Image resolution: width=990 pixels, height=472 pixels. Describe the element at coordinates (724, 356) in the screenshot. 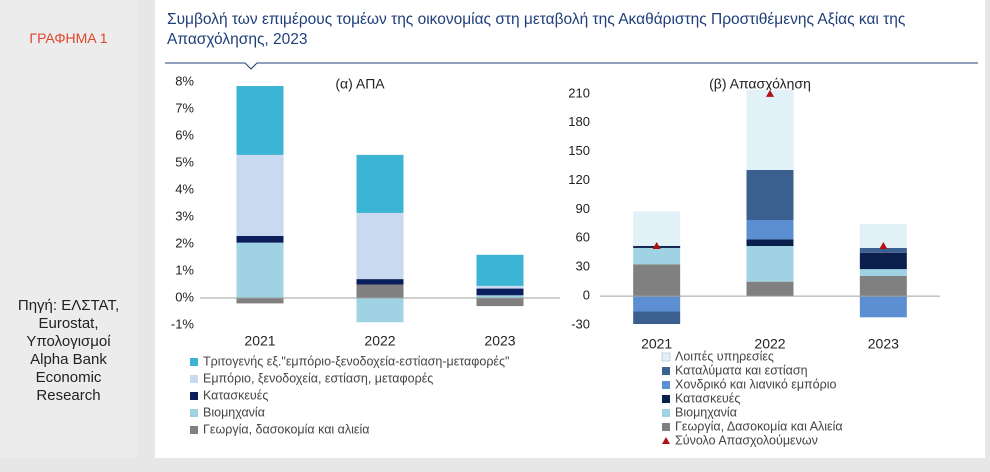

I see `legend-label: Λοιπές υπηρεσίες` at that location.